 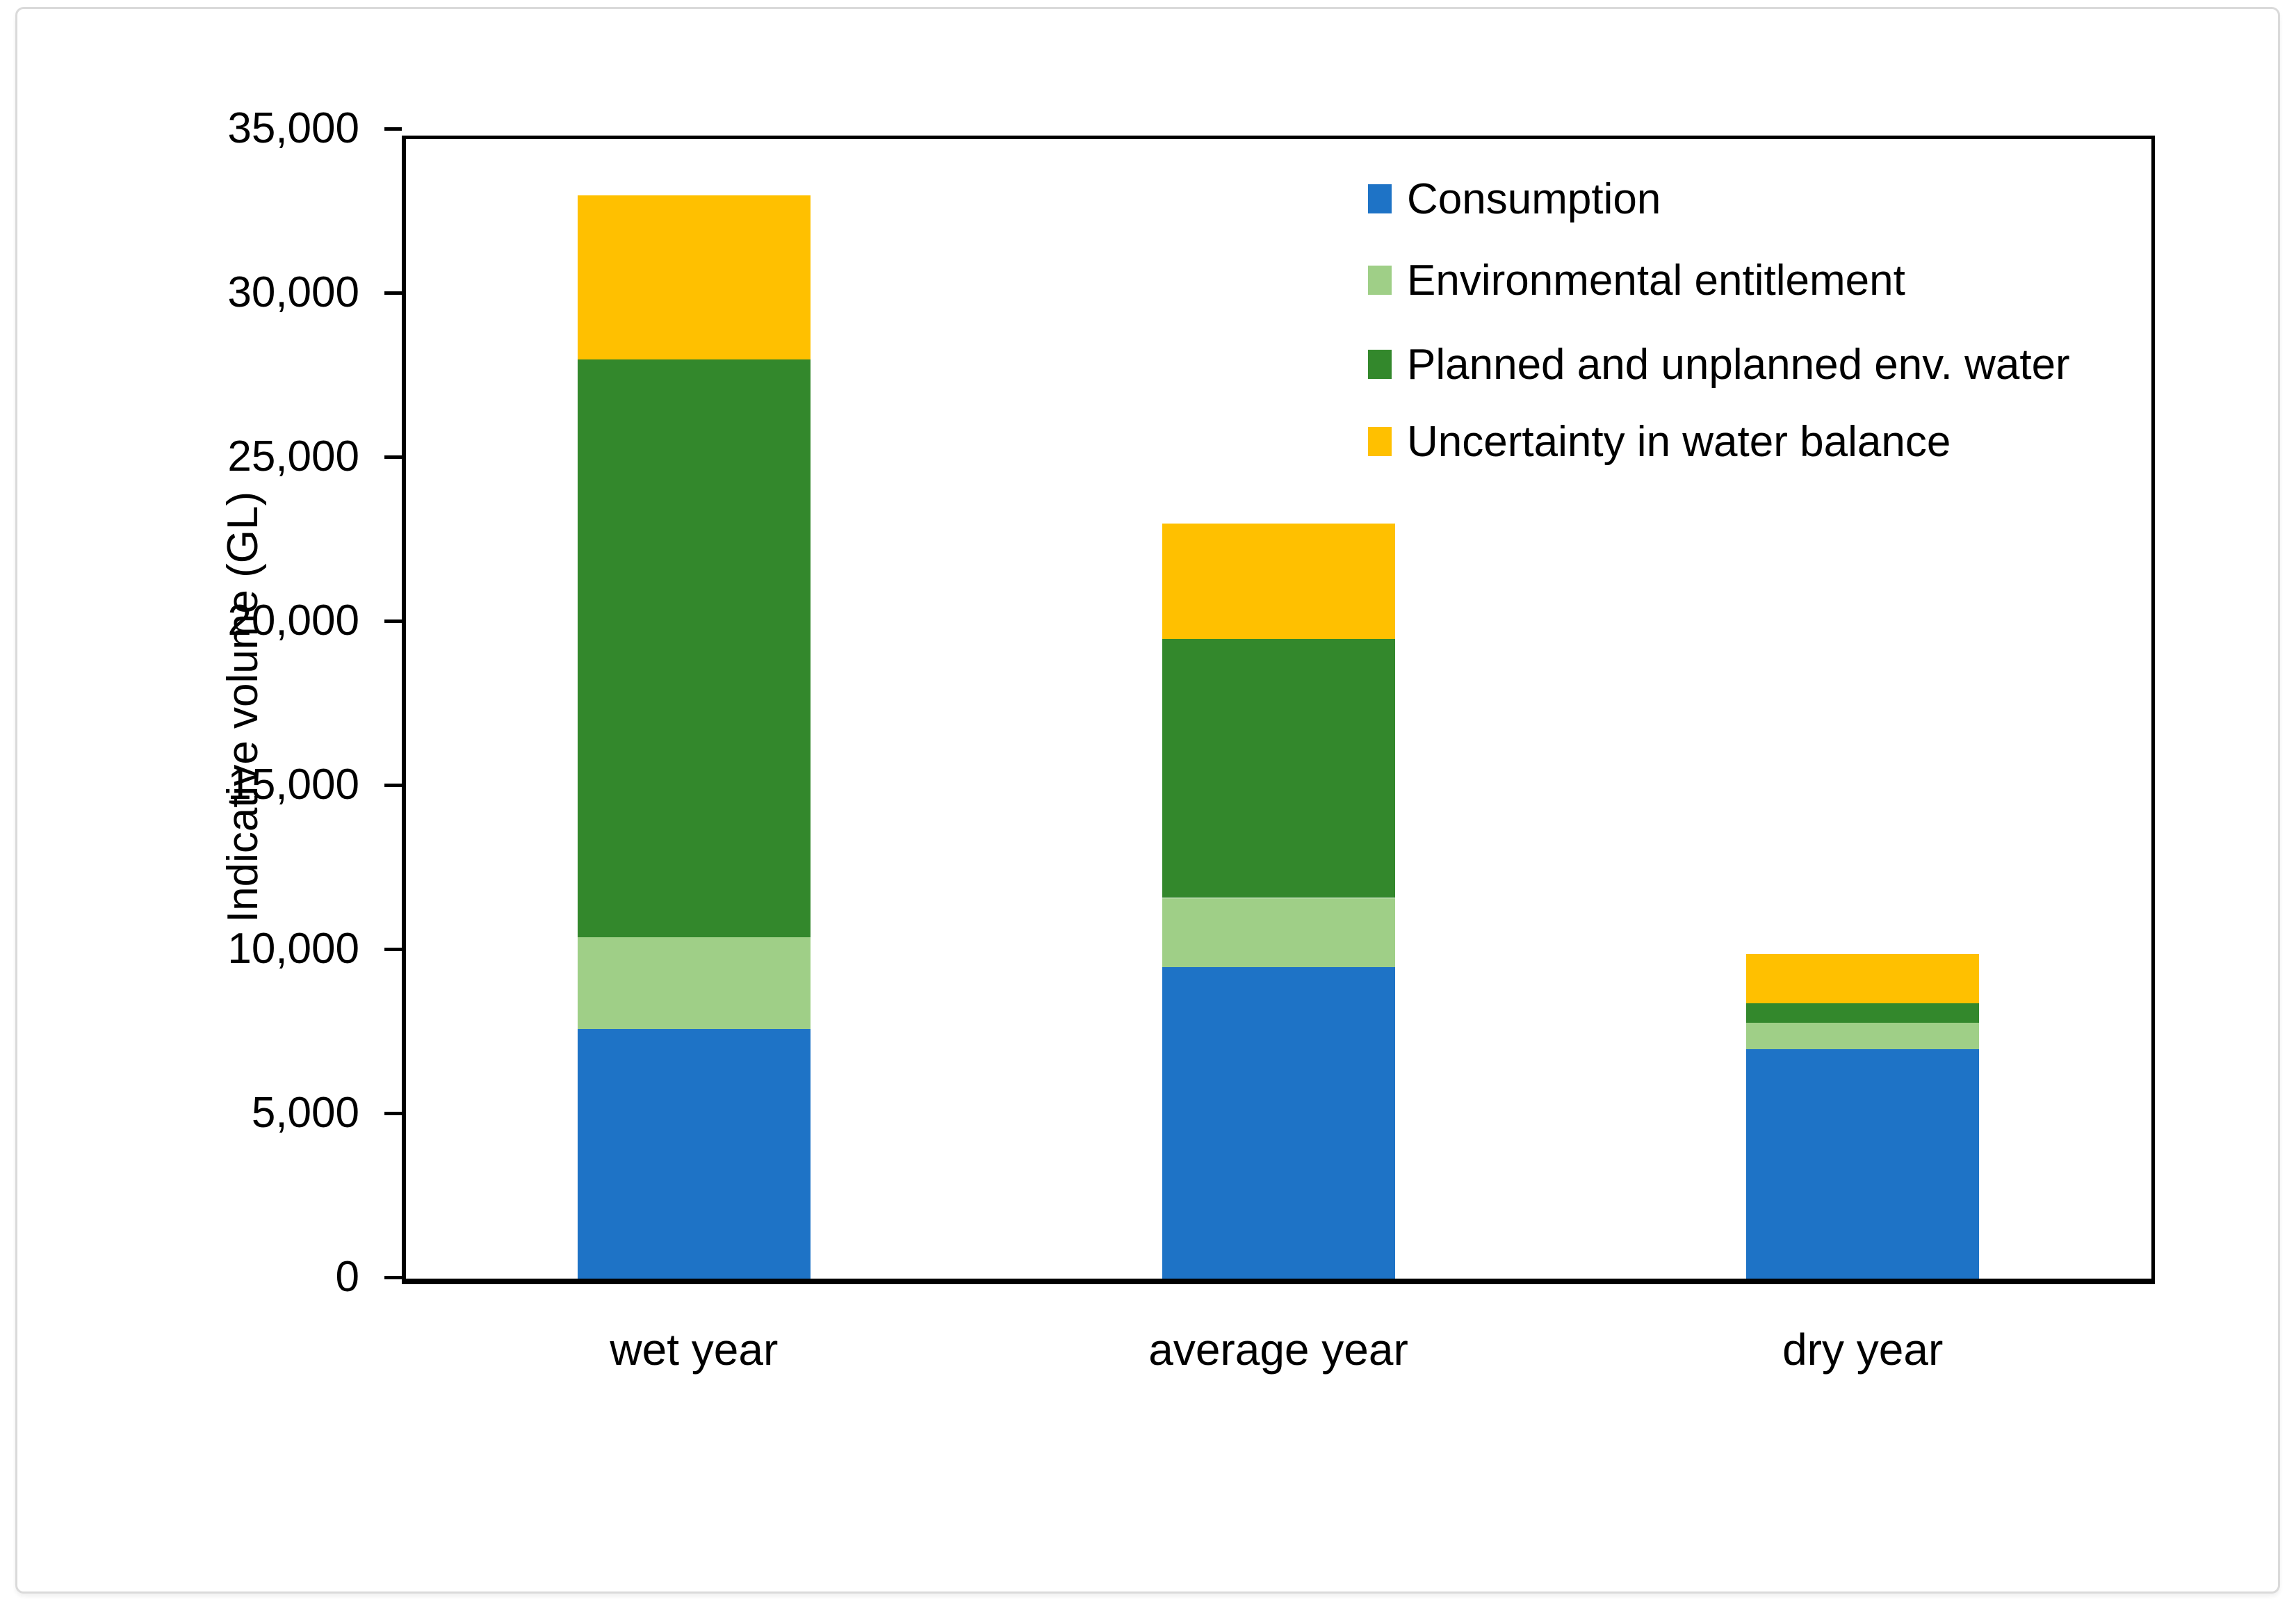 What do you see at coordinates (293, 785) in the screenshot?
I see `y-tick-label: 15,000` at bounding box center [293, 785].